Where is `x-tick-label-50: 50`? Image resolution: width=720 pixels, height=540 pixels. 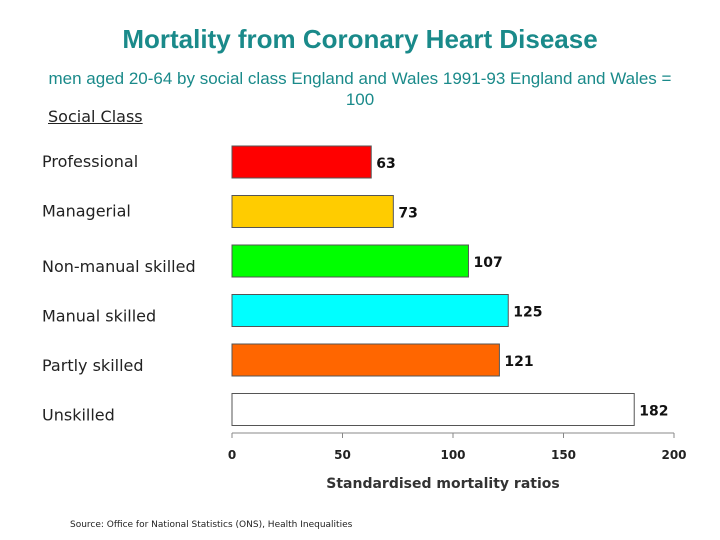
x-tick-label-50: 50 is located at coordinates (342, 455).